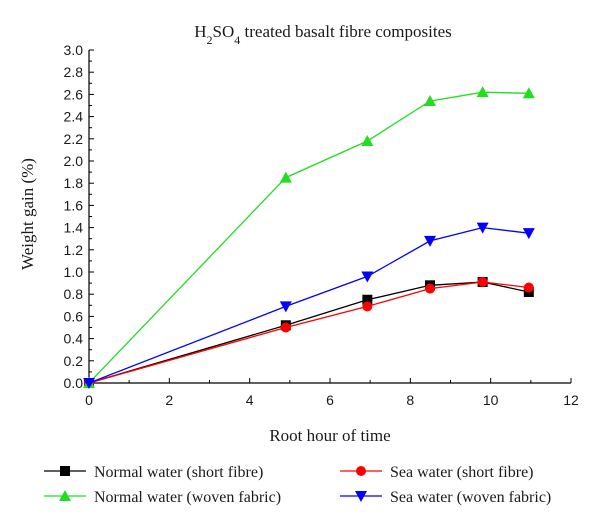 This screenshot has width=600, height=530. Describe the element at coordinates (74, 339) in the screenshot. I see `y-tick-label: 0.4` at that location.